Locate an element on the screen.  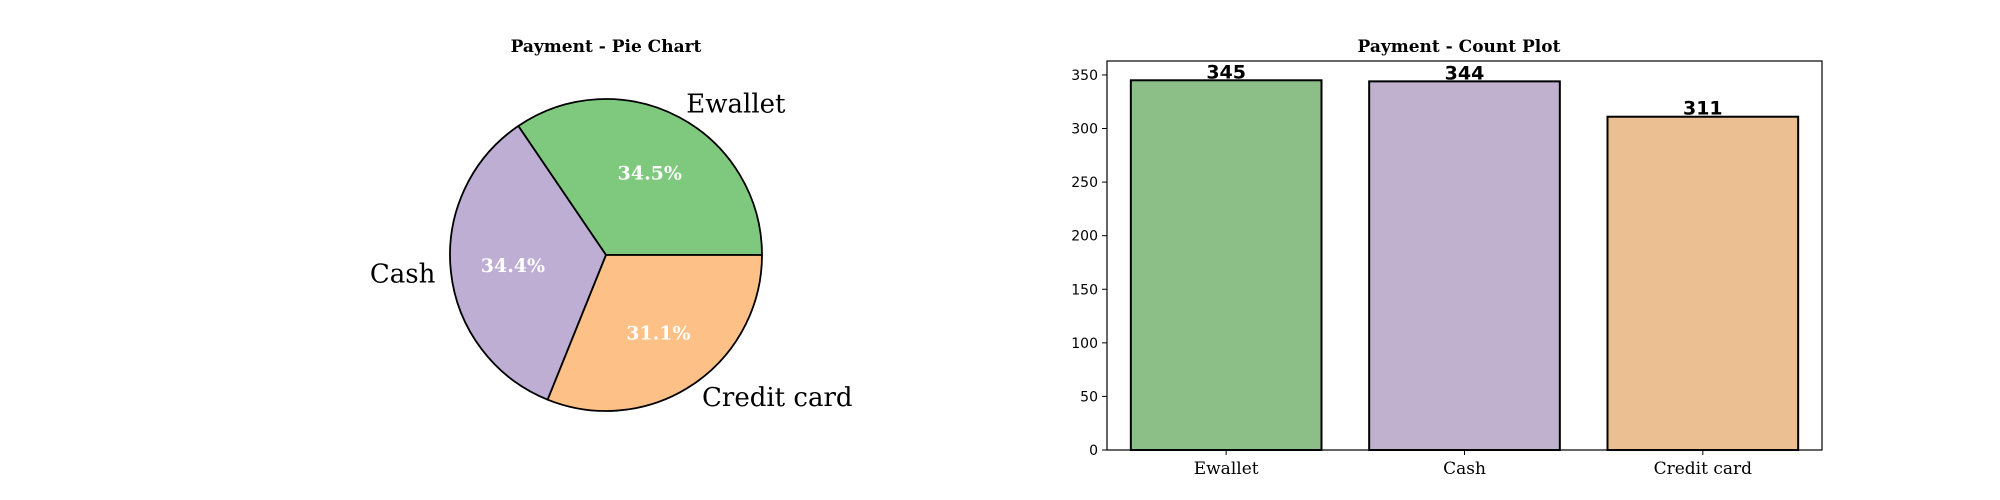
bar-value-ewallet: 345 is located at coordinates (1226, 72).